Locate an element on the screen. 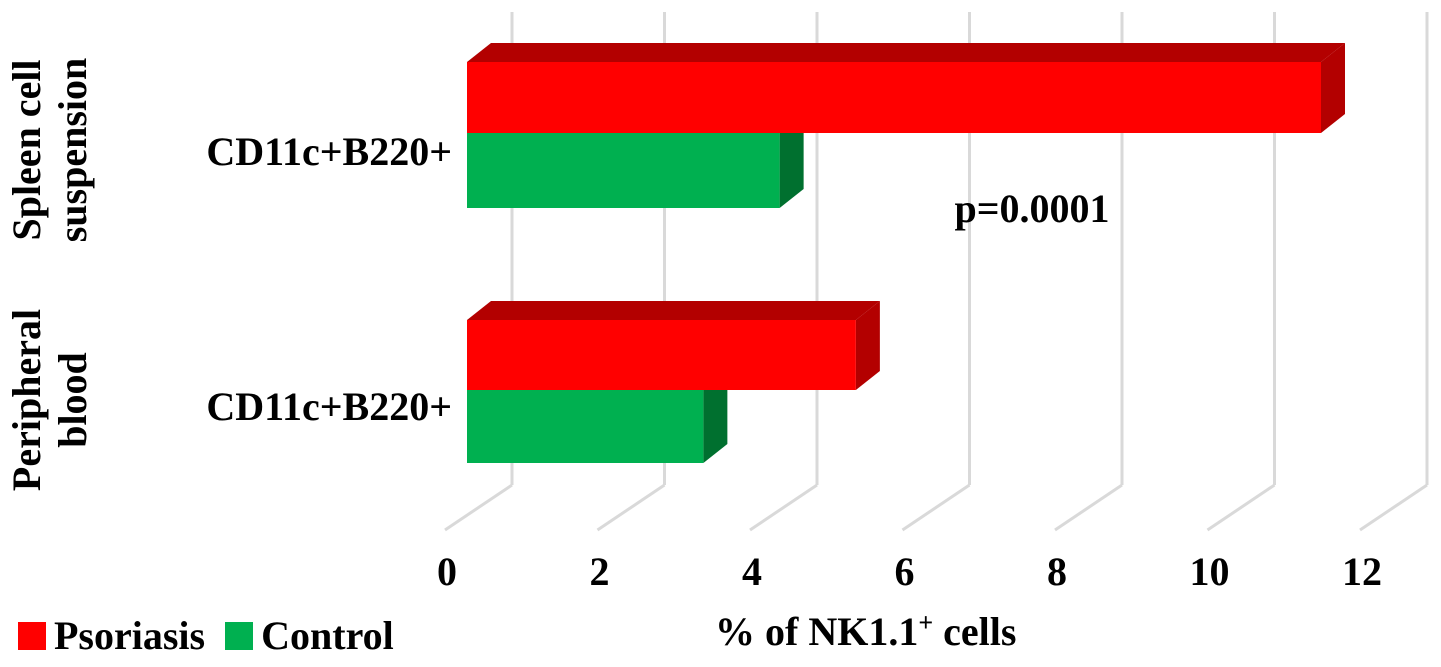 The image size is (1441, 667). category-labels: CD11c+B220+ CD11c+B220+ is located at coordinates (329, 279).